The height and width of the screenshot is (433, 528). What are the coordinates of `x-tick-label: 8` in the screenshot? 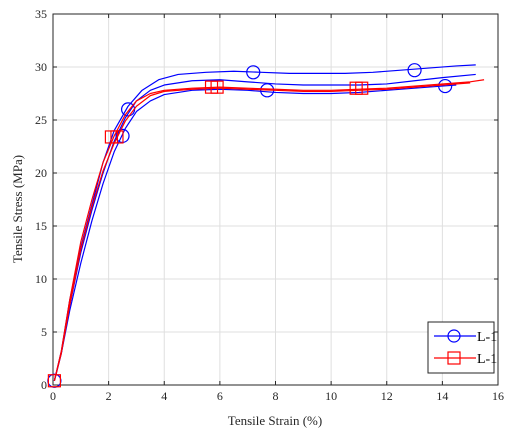 It's located at (276, 396).